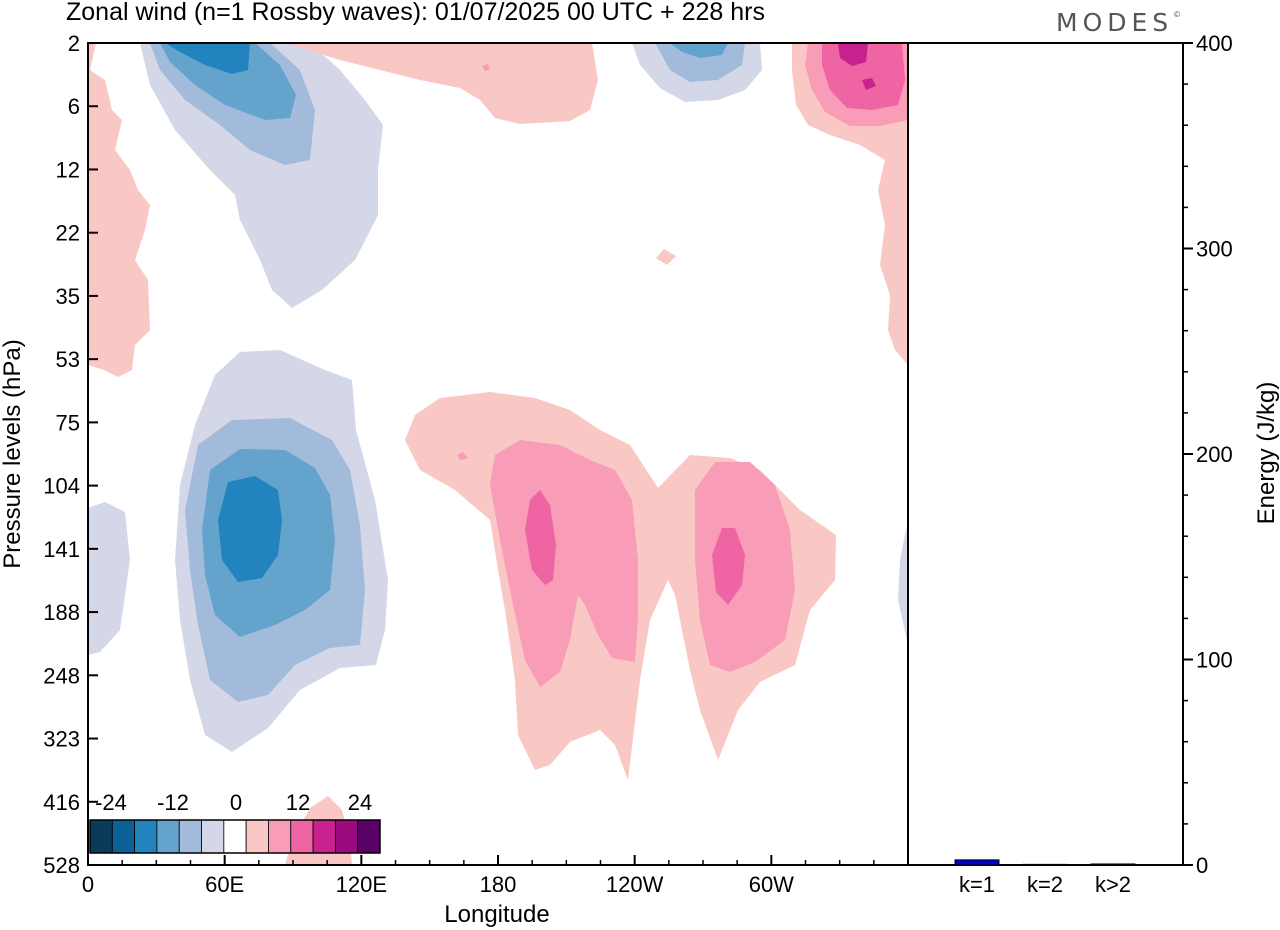  I want to click on energy-category-label: k=2, so click(1045, 884).